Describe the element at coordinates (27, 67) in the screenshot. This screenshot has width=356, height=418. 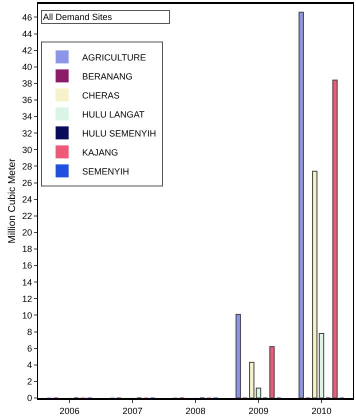
I see `y-tick-label: 40` at that location.